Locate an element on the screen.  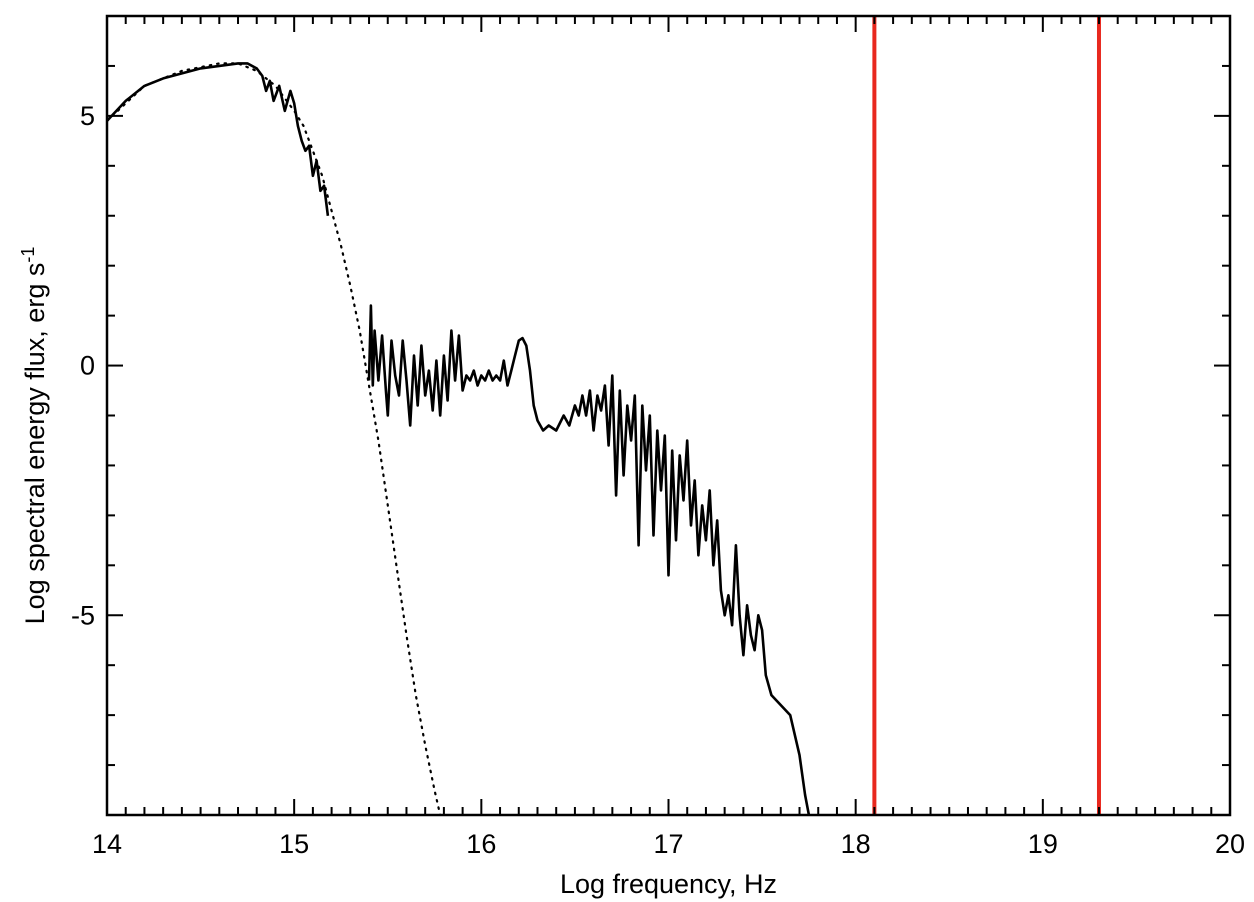
x-tick-label: 18 is located at coordinates (856, 844).